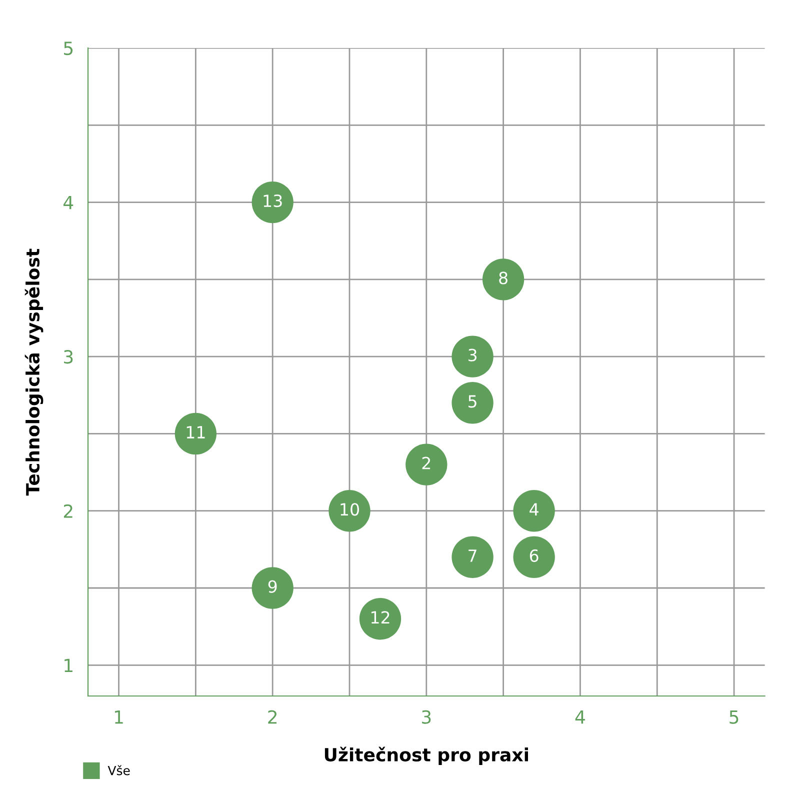 This screenshot has height=800, width=800. What do you see at coordinates (349, 509) in the screenshot?
I see `annotation: 10` at bounding box center [349, 509].